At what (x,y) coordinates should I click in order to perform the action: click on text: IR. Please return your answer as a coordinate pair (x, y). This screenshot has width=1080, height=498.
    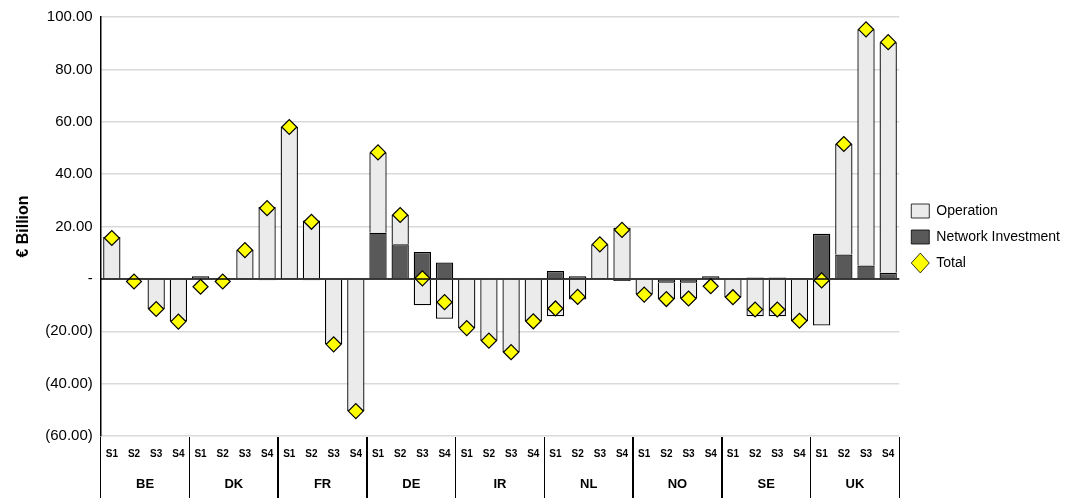
    Looking at the image, I should click on (500, 483).